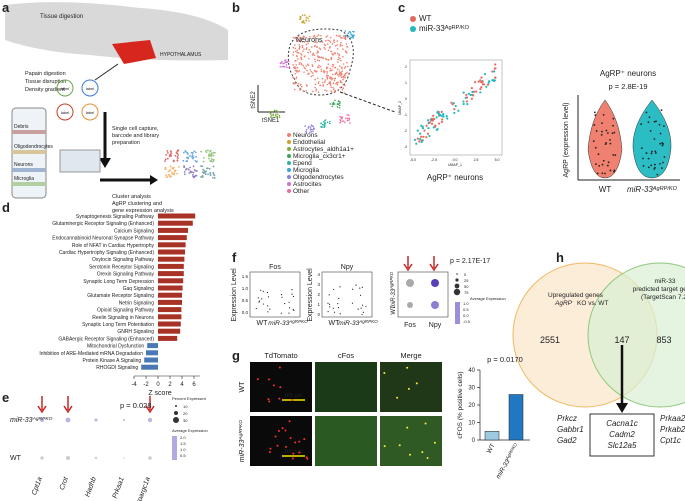 The width and height of the screenshot is (685, 501). Describe the element at coordinates (176, 413) in the screenshot. I see `size-key` at that location.